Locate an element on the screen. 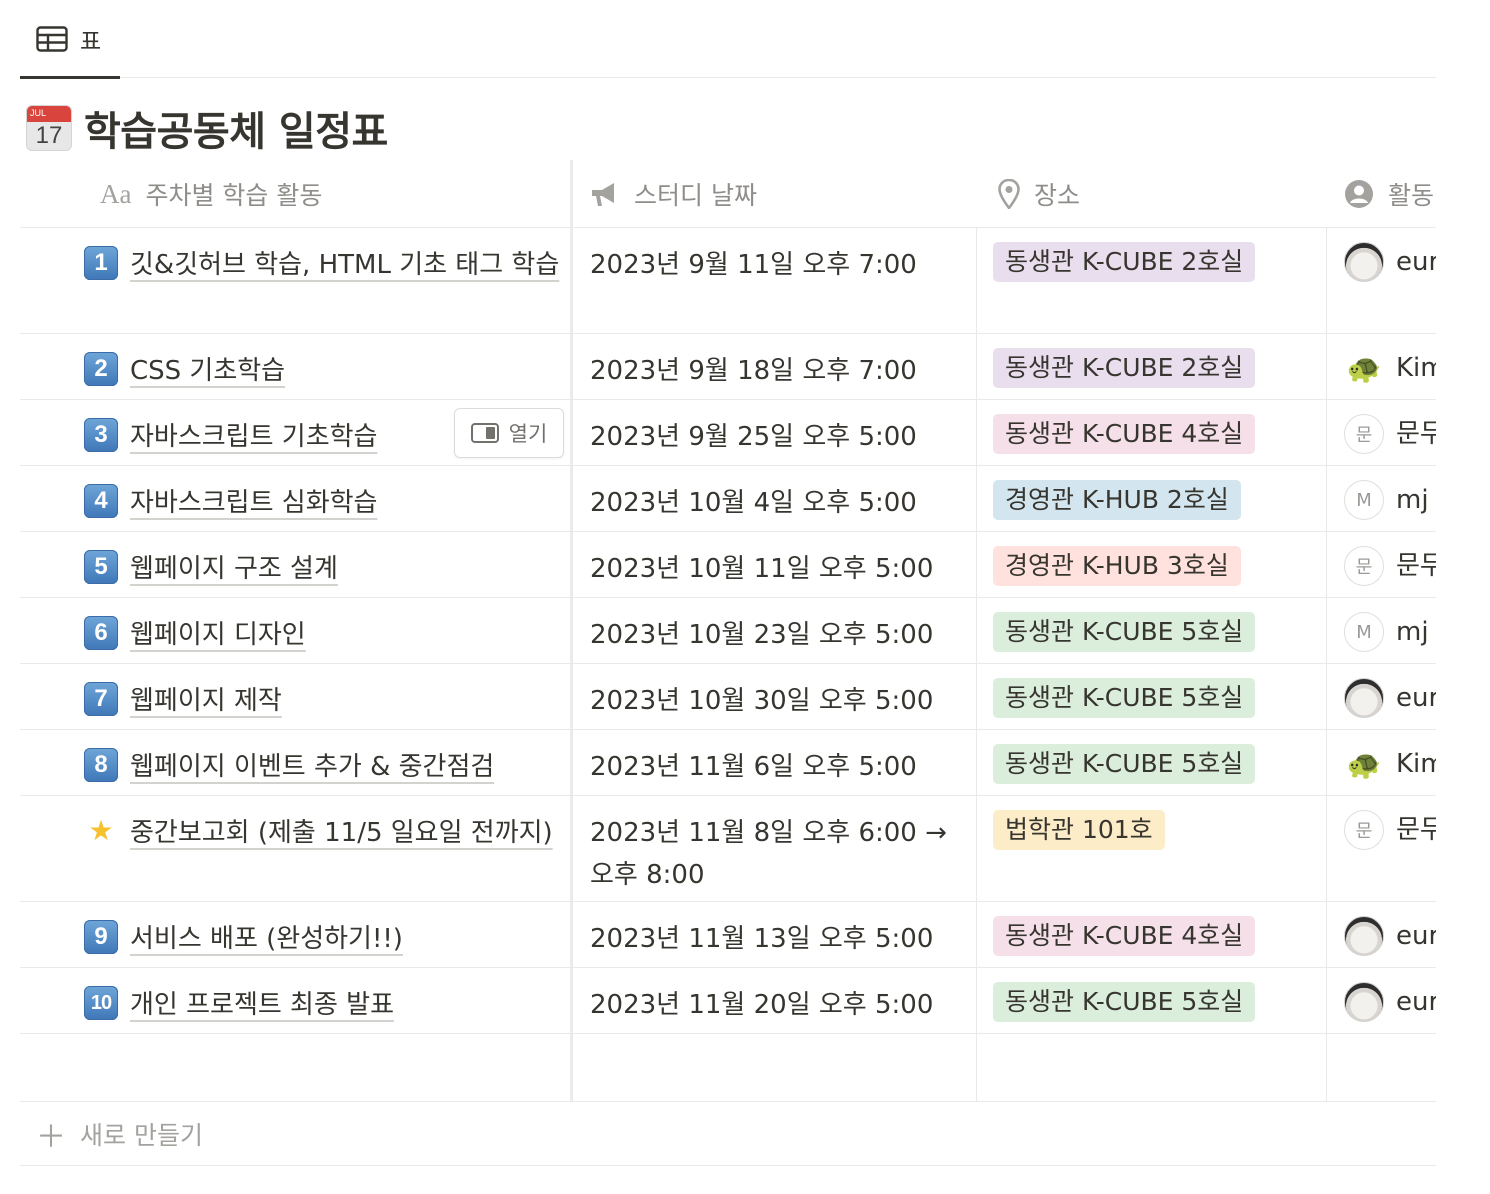 The width and height of the screenshot is (1490, 1194). activity-title: 깃&깃허브 학습, HTML 기초 태그 학습 is located at coordinates (345, 265).